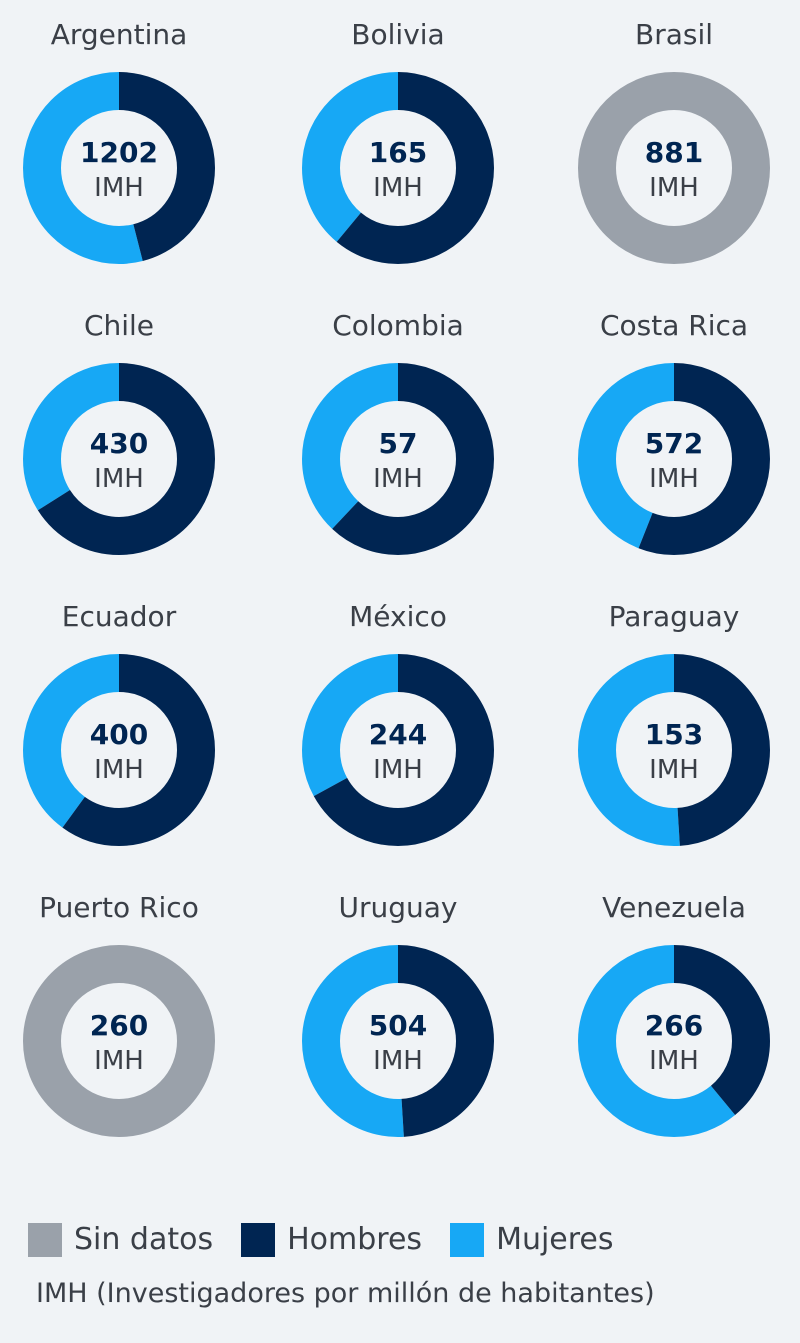 The width and height of the screenshot is (800, 1343). I want to click on legend-swatch-hombres, so click(258, 1239).